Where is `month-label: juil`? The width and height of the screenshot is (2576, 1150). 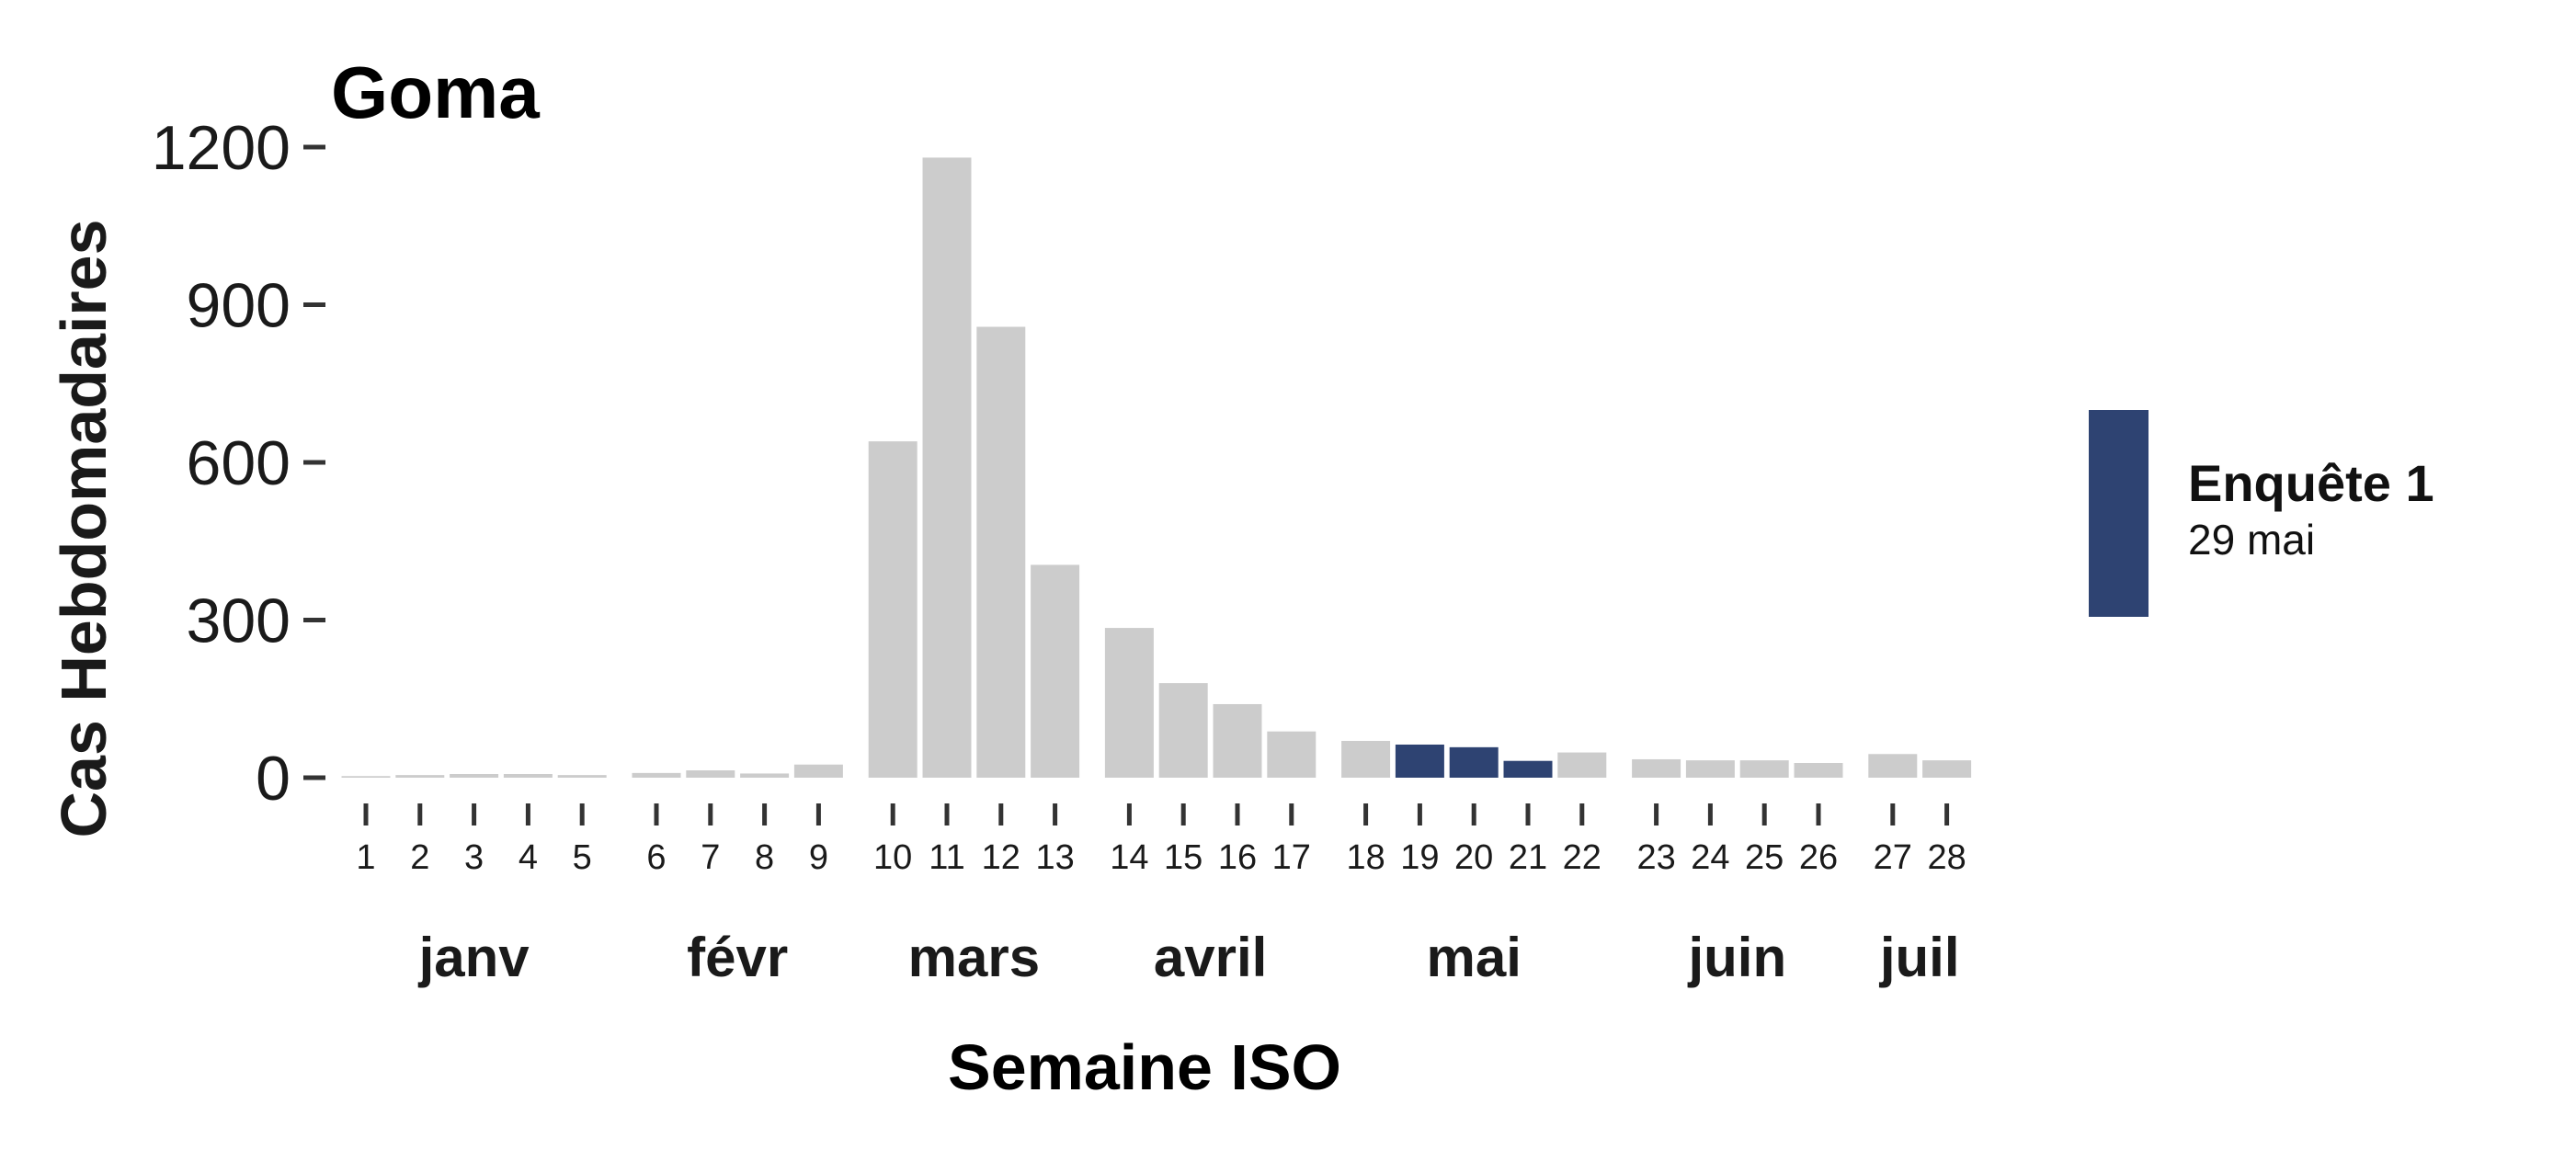
month-label: juil is located at coordinates (1919, 957).